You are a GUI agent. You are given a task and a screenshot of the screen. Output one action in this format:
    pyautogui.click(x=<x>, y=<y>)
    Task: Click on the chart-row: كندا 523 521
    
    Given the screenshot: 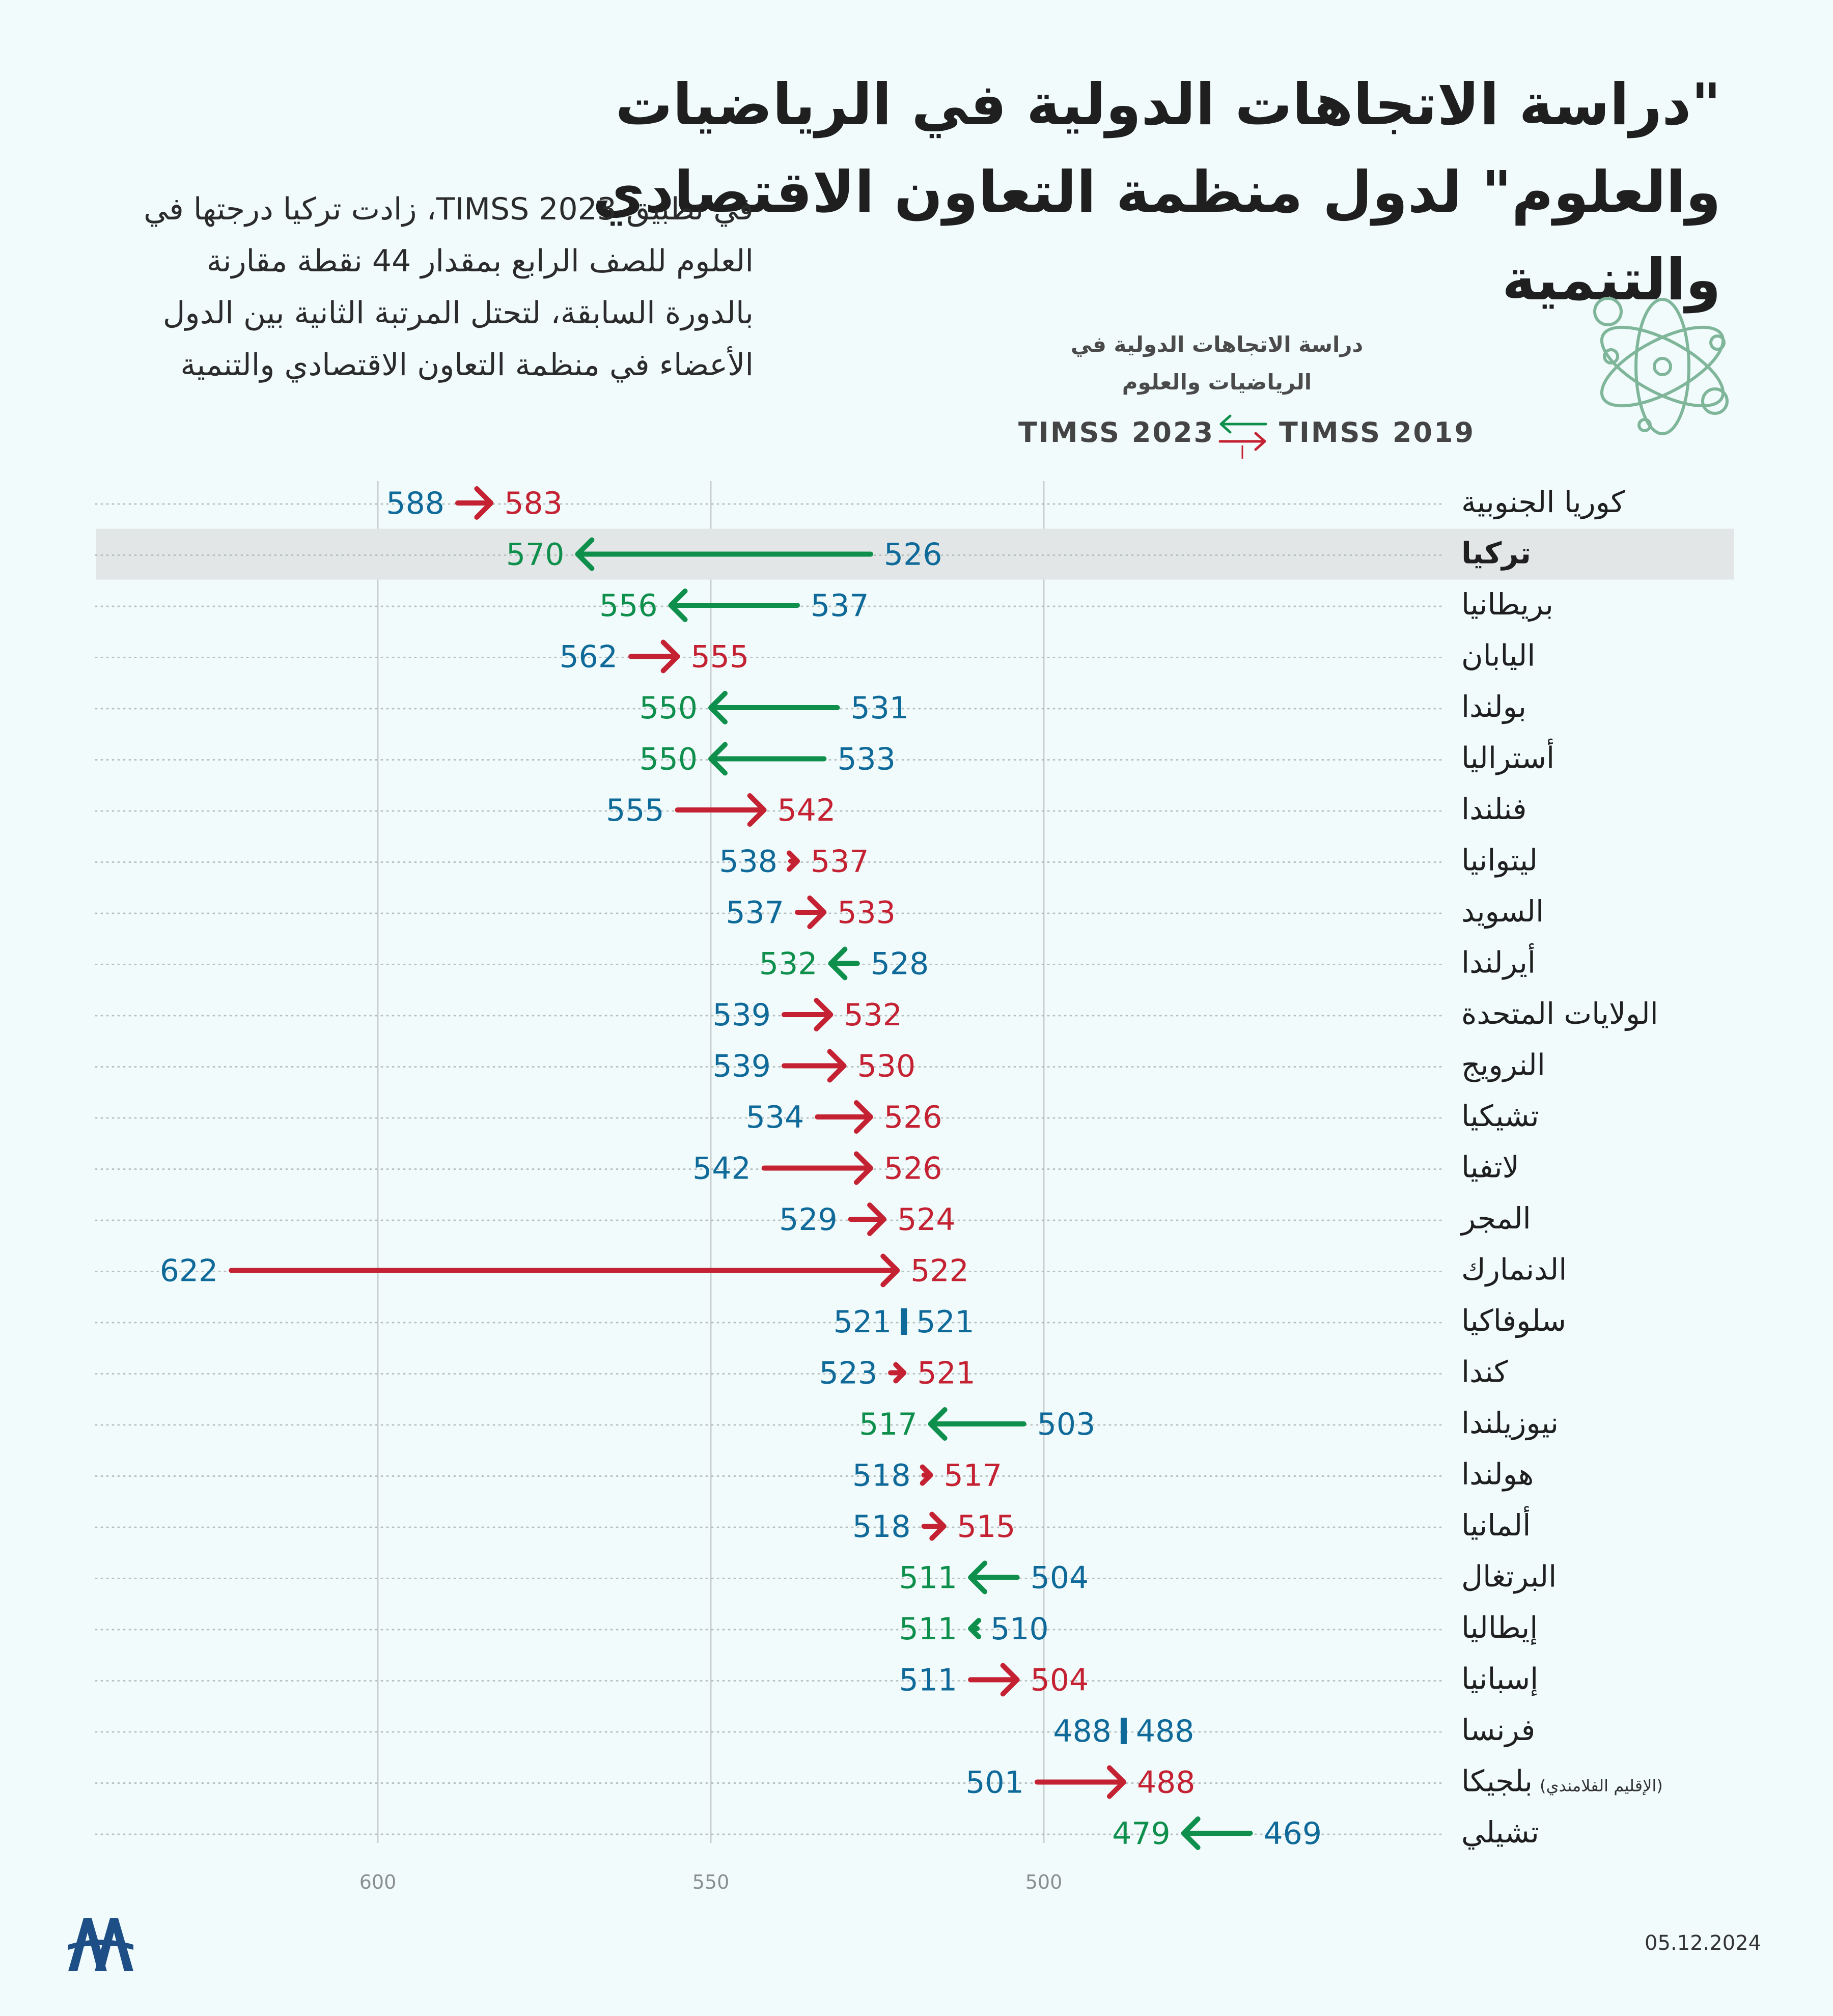 What is the action you would take?
    pyautogui.click(x=801, y=1373)
    